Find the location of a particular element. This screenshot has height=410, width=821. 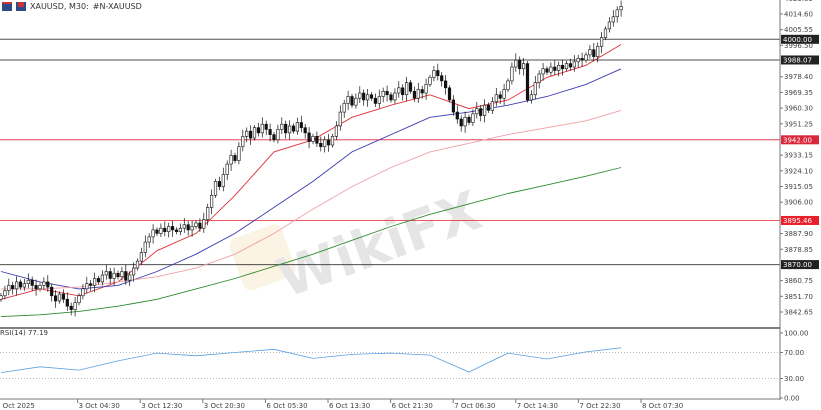

watermark-logo: WikiFX is located at coordinates (359, 244).